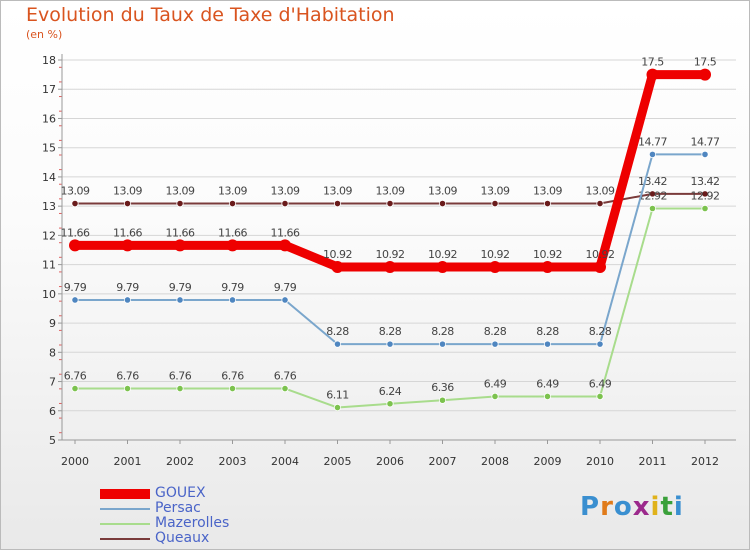 The height and width of the screenshot is (550, 750). I want to click on y-tick-label: 18, so click(49, 60).